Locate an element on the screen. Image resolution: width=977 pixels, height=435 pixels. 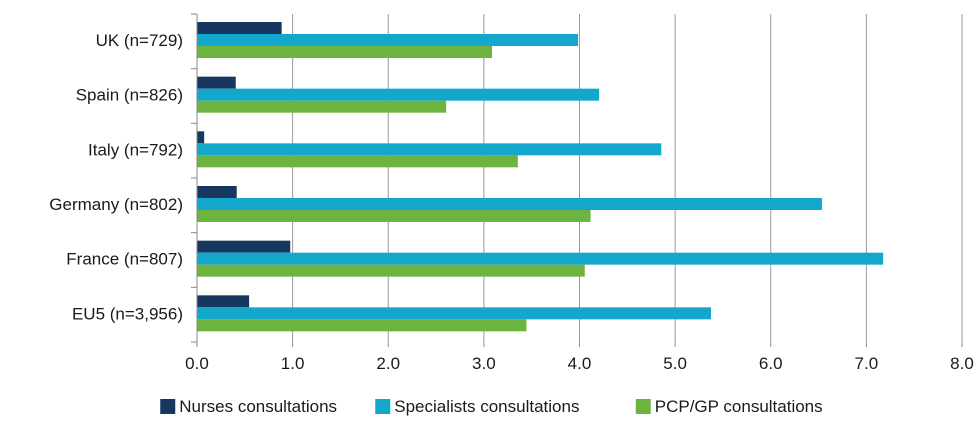
category-label: Italy (n=792) is located at coordinates (135, 149).